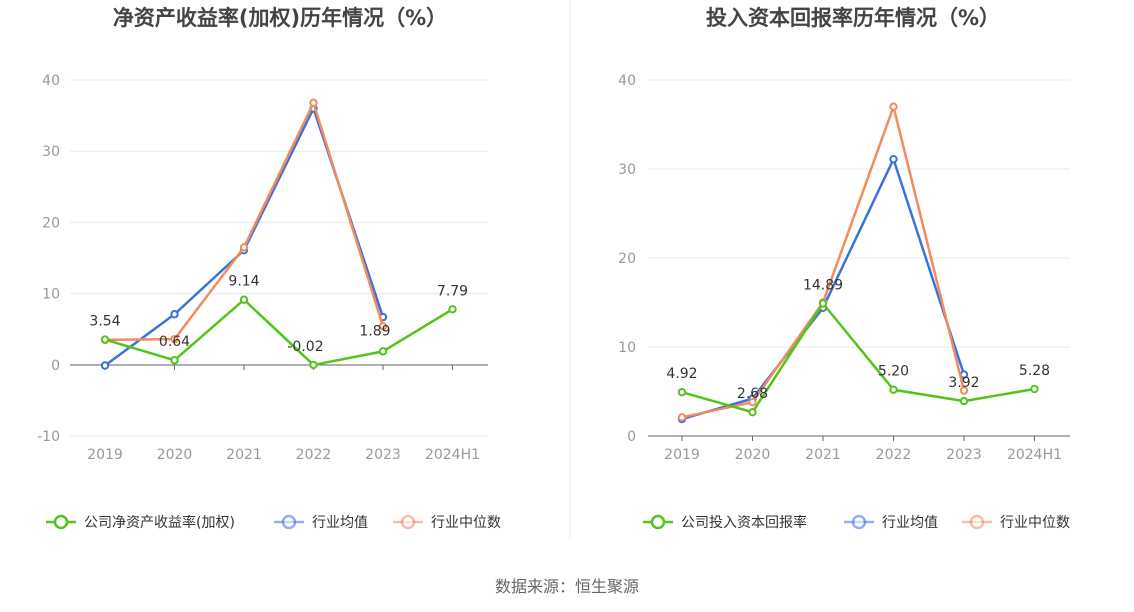 The width and height of the screenshot is (1134, 612). I want to click on legend-label: 公司投入资本回报率, so click(744, 522).